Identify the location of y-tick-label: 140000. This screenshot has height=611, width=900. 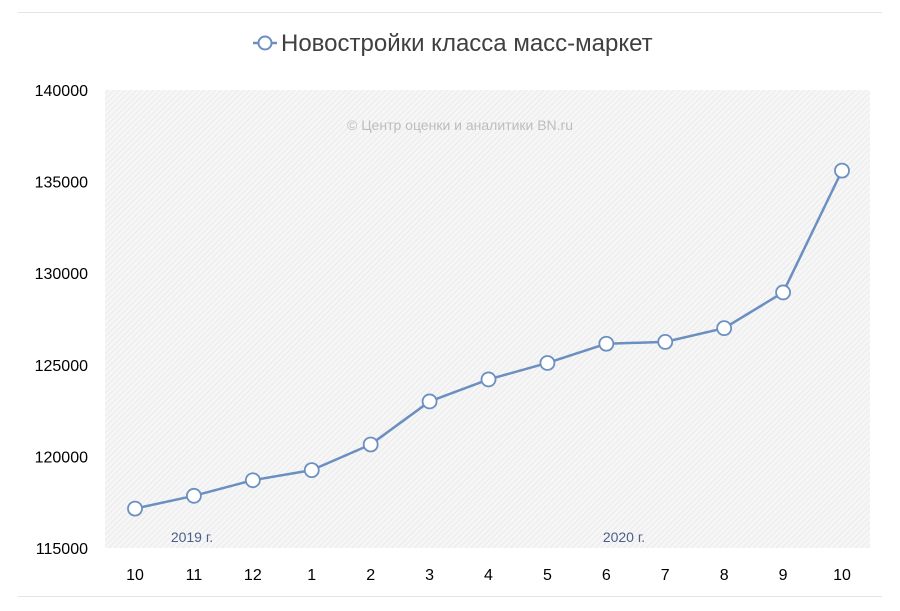
(61, 91).